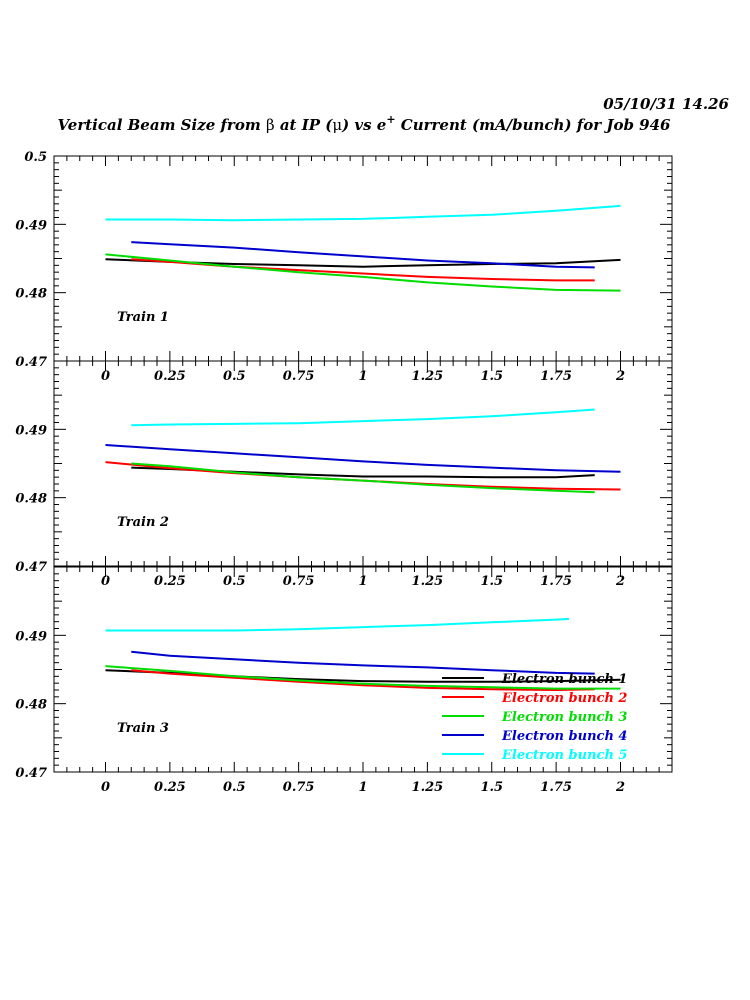 The height and width of the screenshot is (1000, 750). What do you see at coordinates (362, 581) in the screenshot?
I see `panel-2-xtick-label: 1` at bounding box center [362, 581].